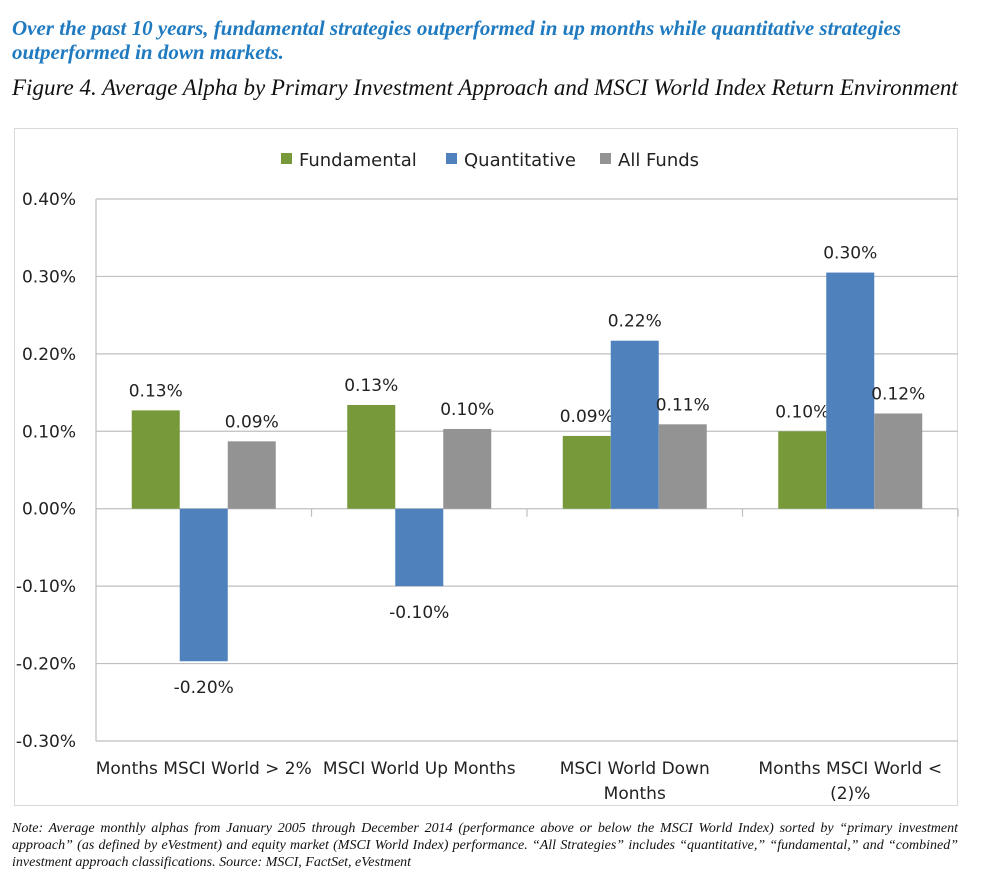  I want to click on data-label: 0.12%, so click(898, 394).